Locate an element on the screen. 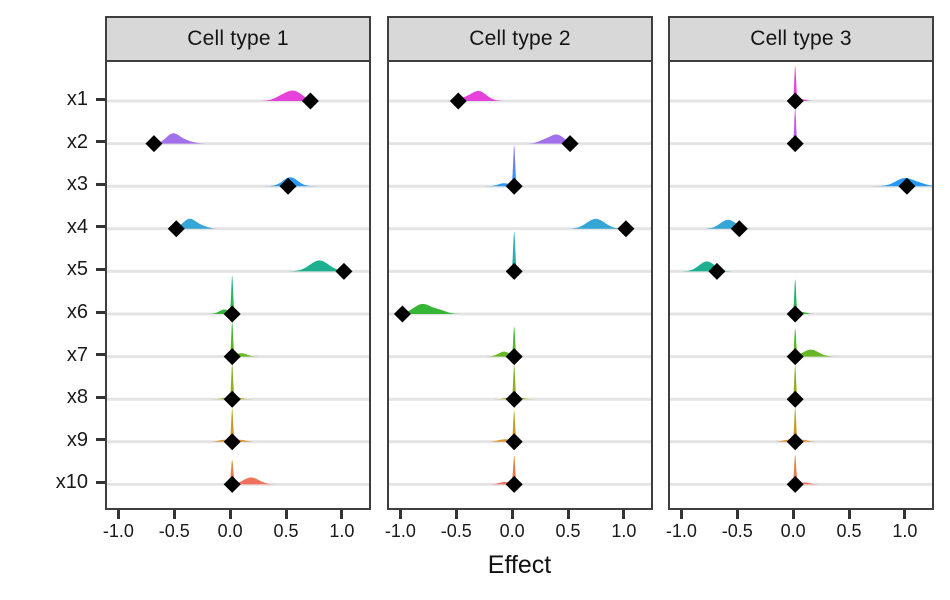 This screenshot has height=600, width=950. y-axis-label: x7 is located at coordinates (77, 354).